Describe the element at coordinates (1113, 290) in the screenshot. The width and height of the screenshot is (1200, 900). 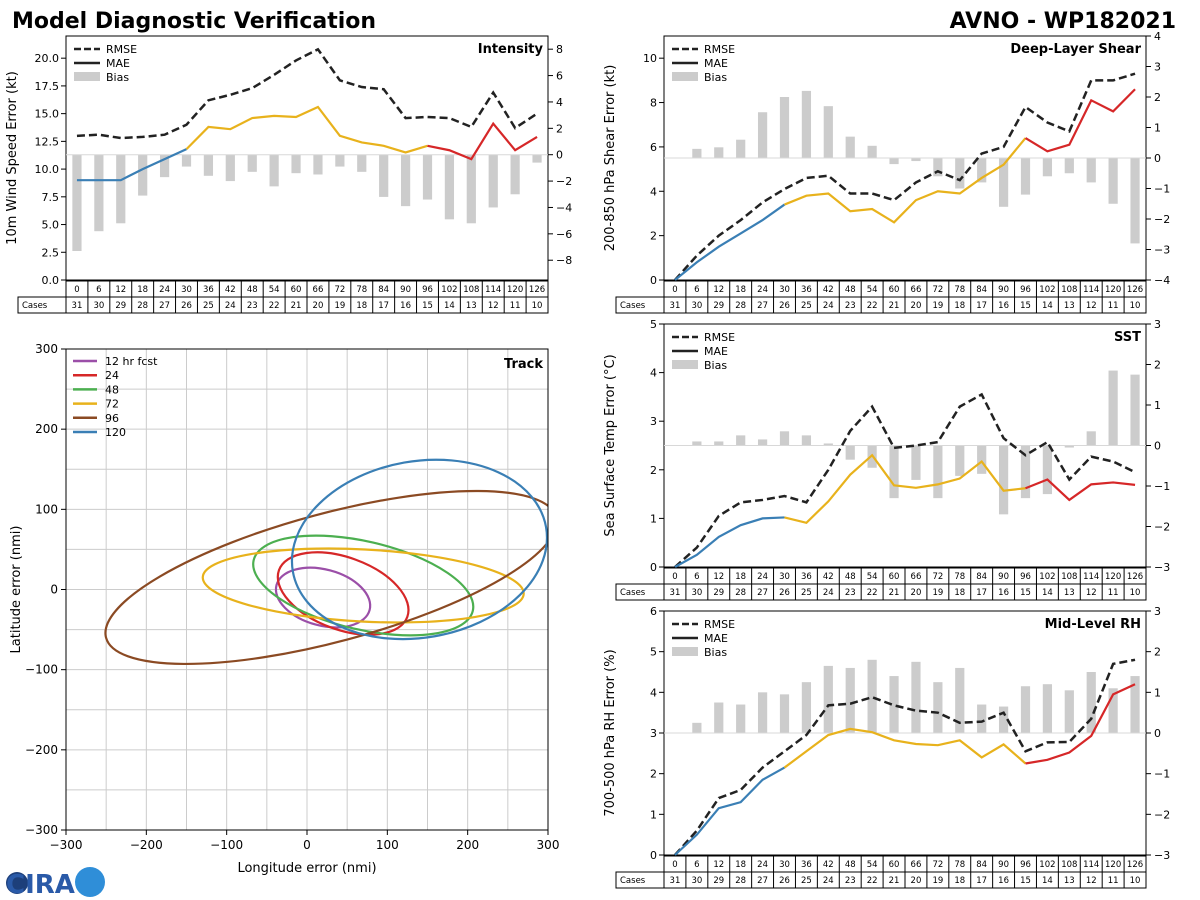
I see `table-hour-cell: 120` at that location.